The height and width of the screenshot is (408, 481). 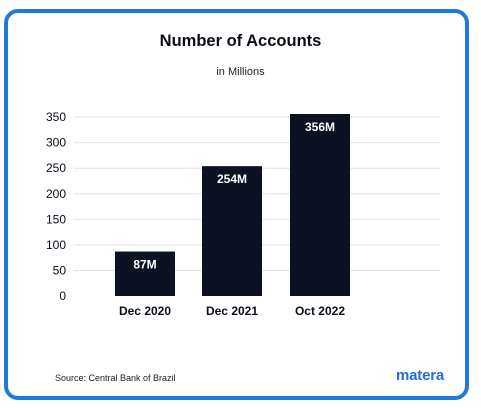 What do you see at coordinates (240, 41) in the screenshot?
I see `chart-title: Number of Accounts` at bounding box center [240, 41].